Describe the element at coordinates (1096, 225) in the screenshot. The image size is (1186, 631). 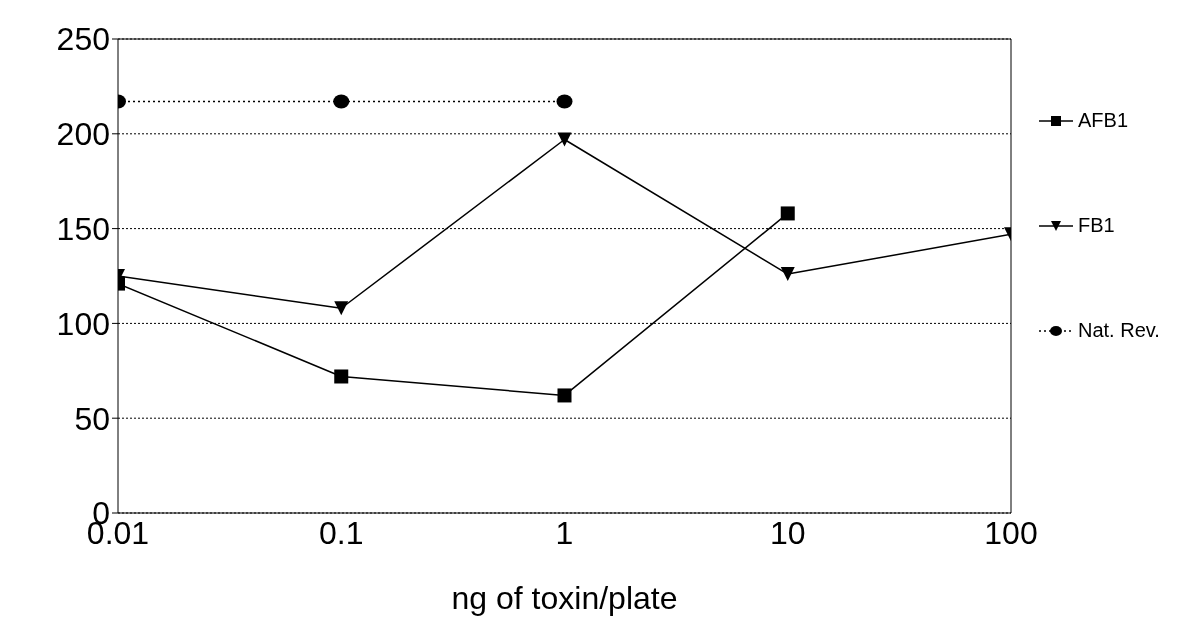
I see `legend-label: FB1` at that location.